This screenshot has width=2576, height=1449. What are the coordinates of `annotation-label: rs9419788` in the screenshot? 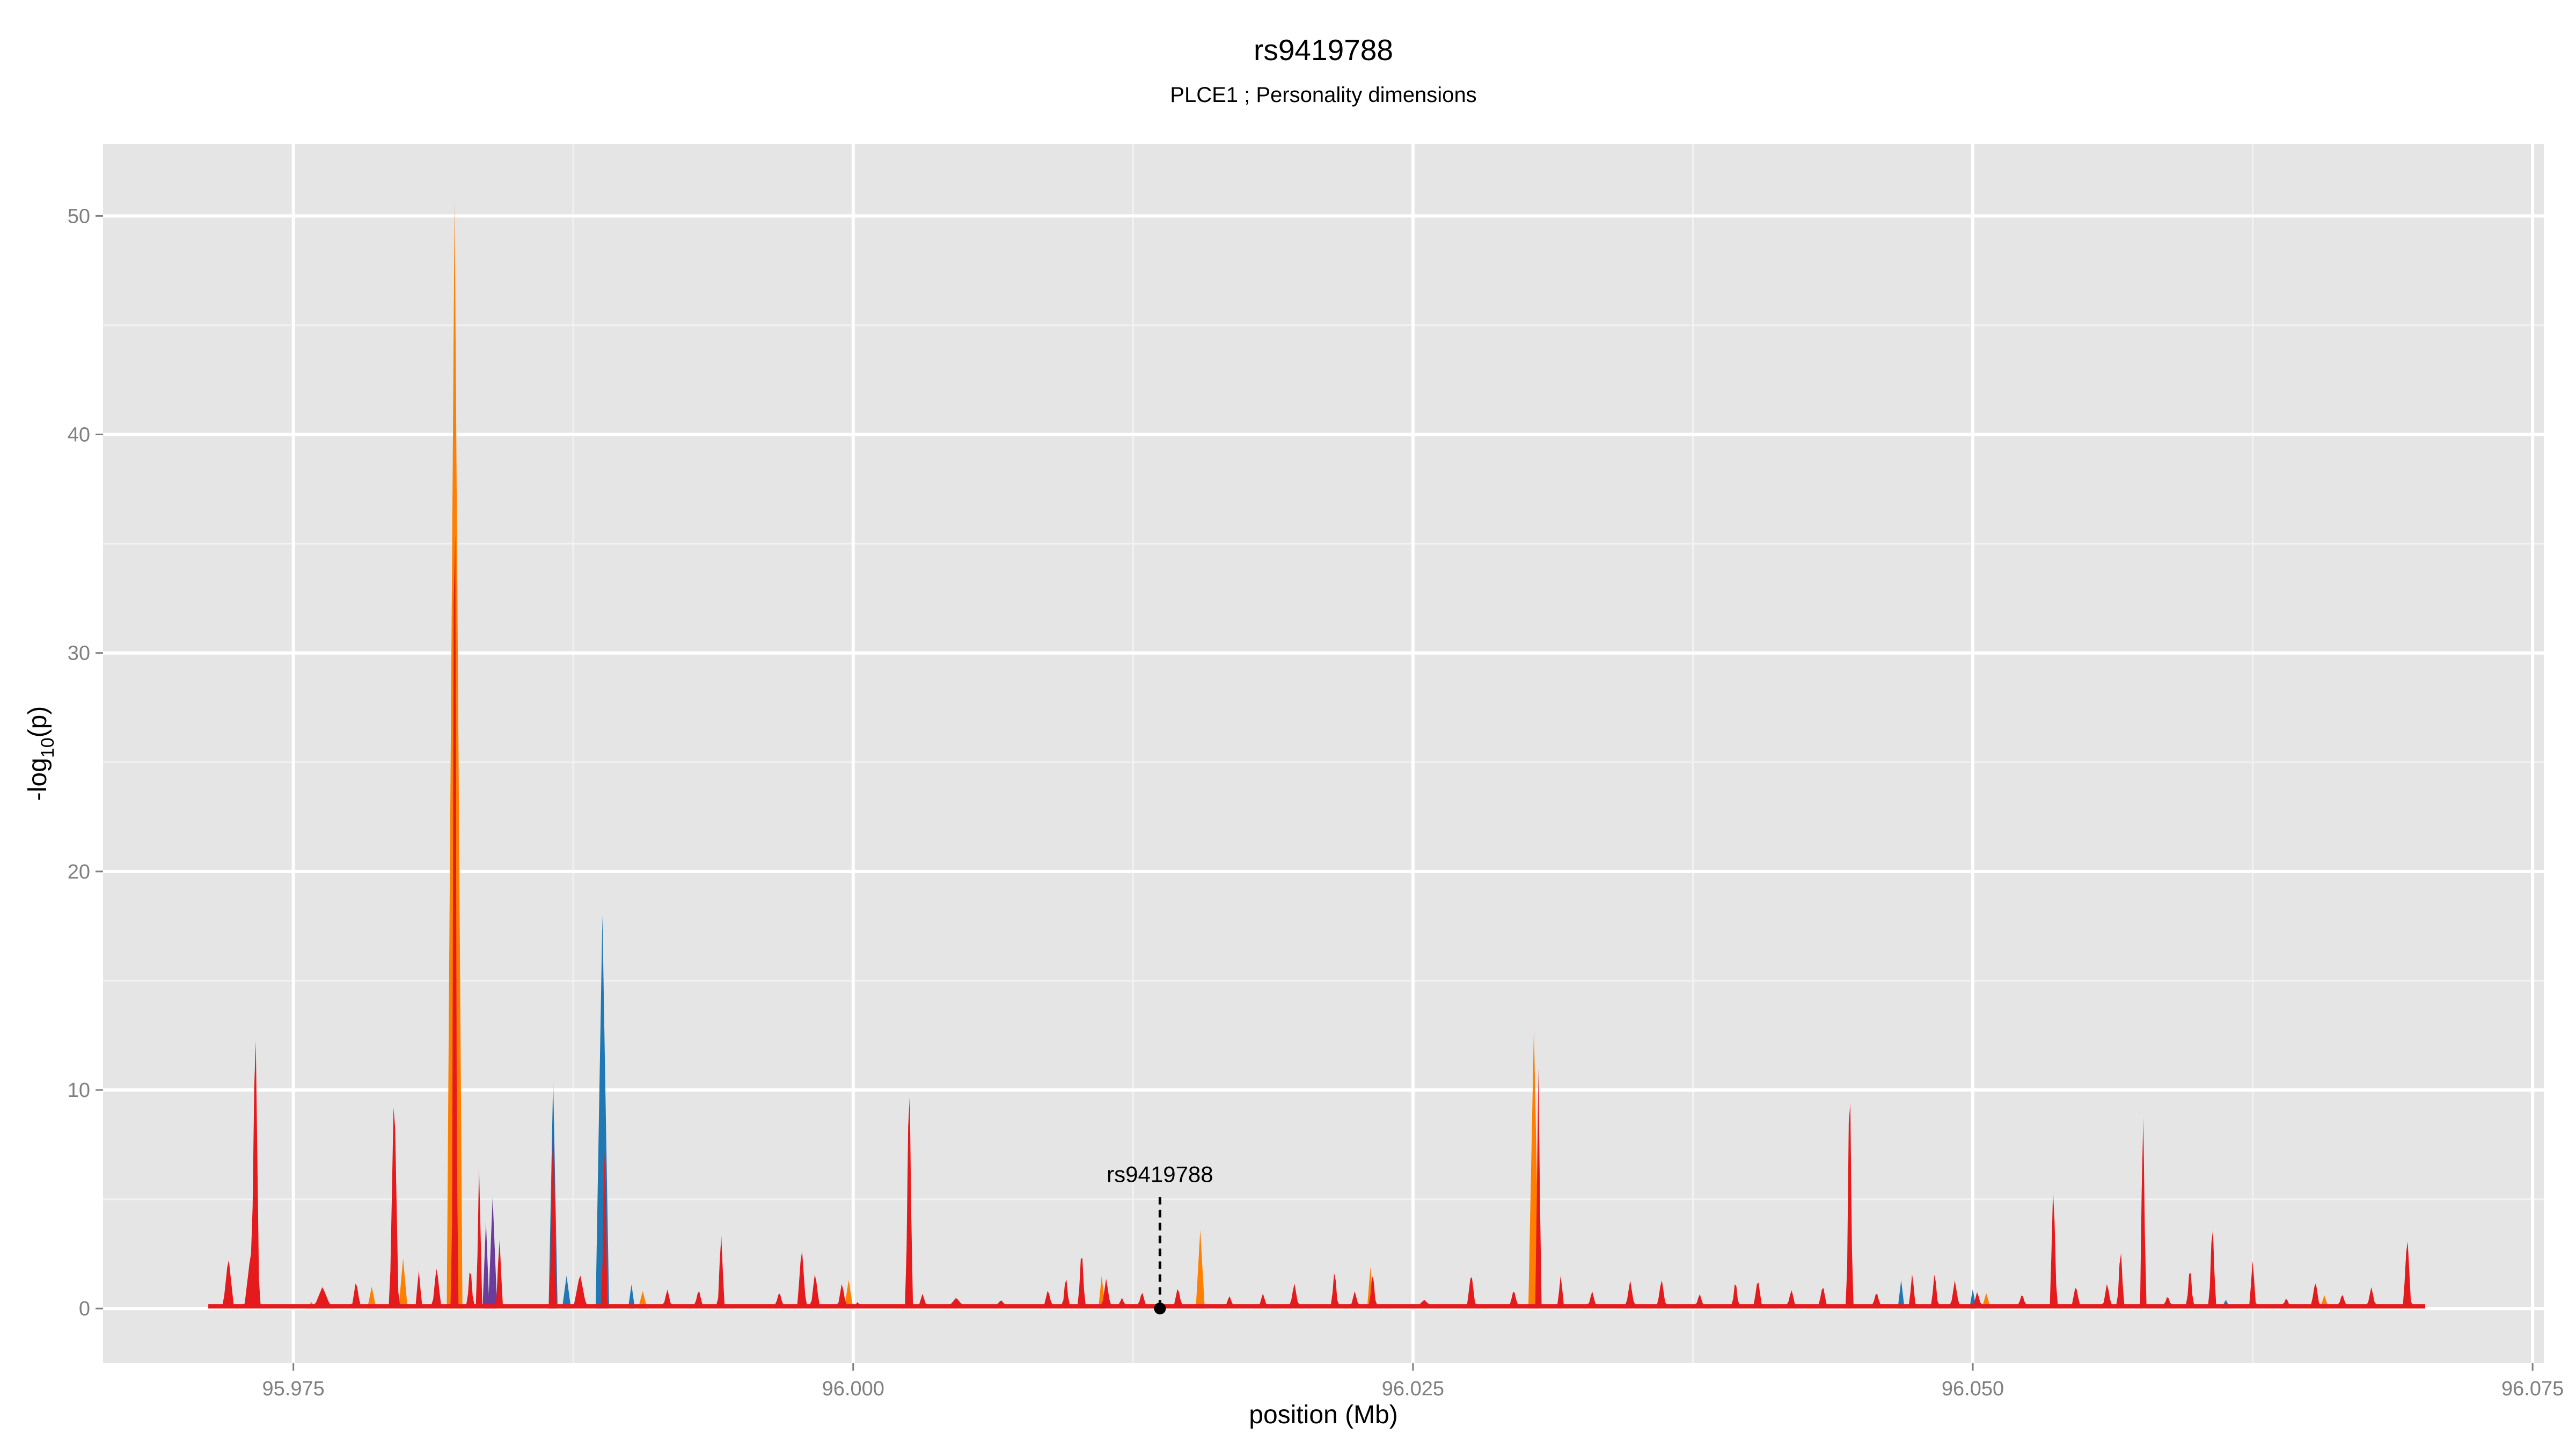 It's located at (1160, 1174).